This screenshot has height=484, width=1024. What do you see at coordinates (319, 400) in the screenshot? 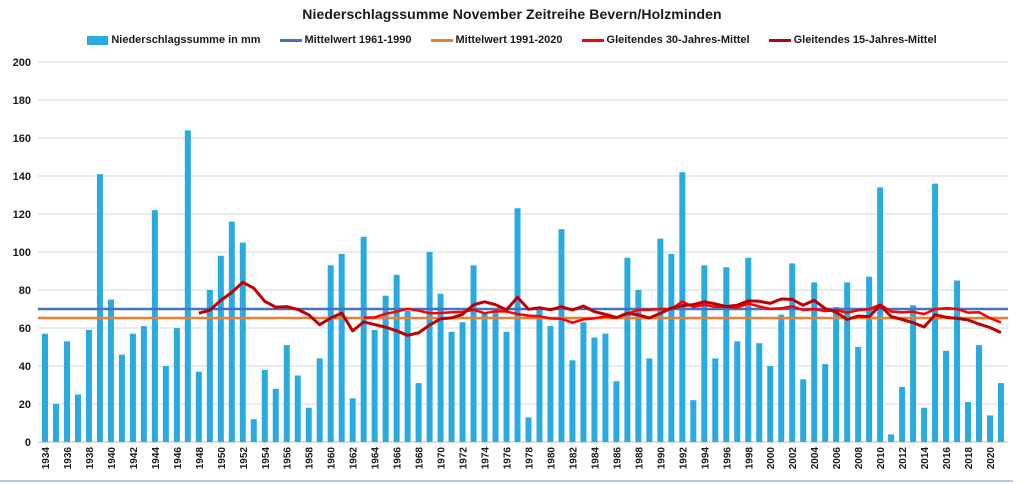
I see `bar-1959` at bounding box center [319, 400].